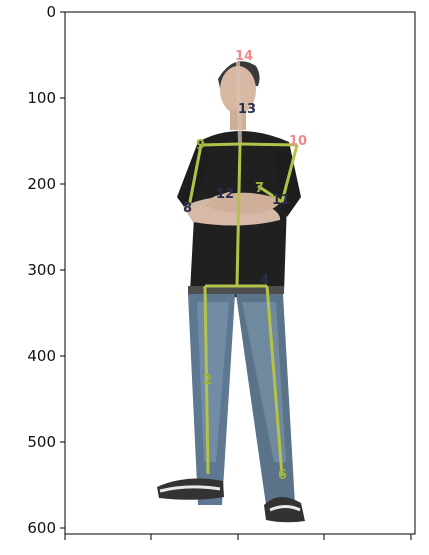  Describe the element at coordinates (41, 356) in the screenshot. I see `y-tick-label-400: 400` at that location.